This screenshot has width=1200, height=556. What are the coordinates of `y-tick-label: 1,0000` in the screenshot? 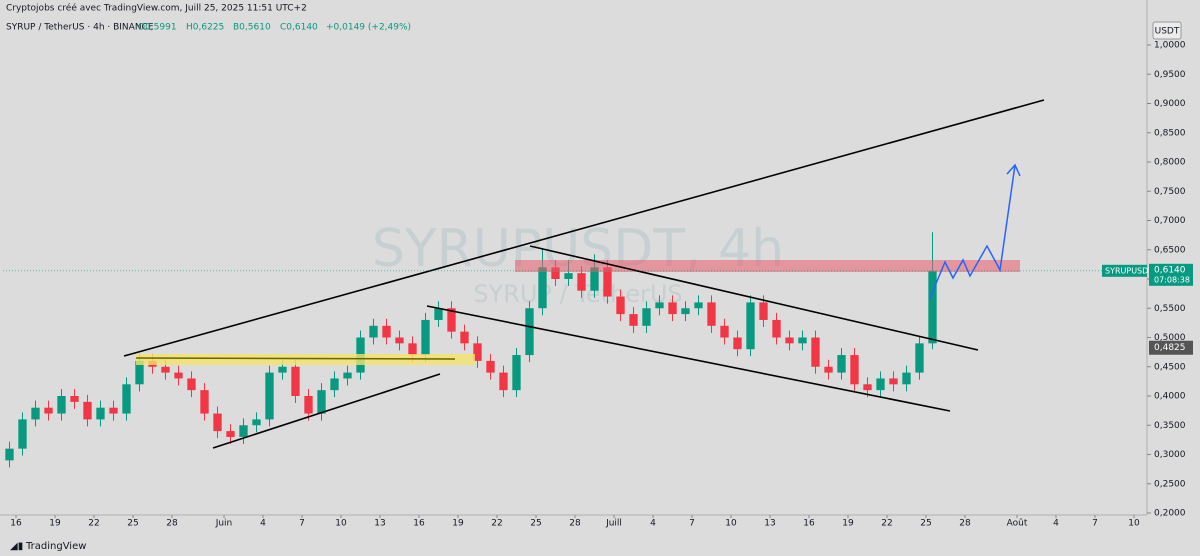 It's located at (1170, 46).